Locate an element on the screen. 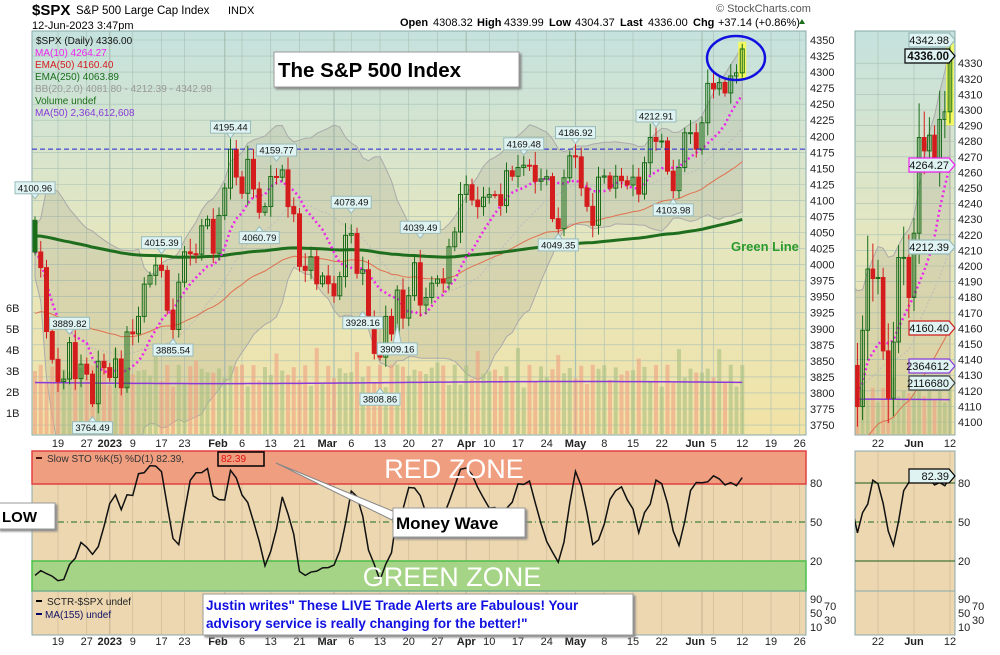 This screenshot has width=1000, height=655. zoom-y-tick-label: 4120 is located at coordinates (970, 392).